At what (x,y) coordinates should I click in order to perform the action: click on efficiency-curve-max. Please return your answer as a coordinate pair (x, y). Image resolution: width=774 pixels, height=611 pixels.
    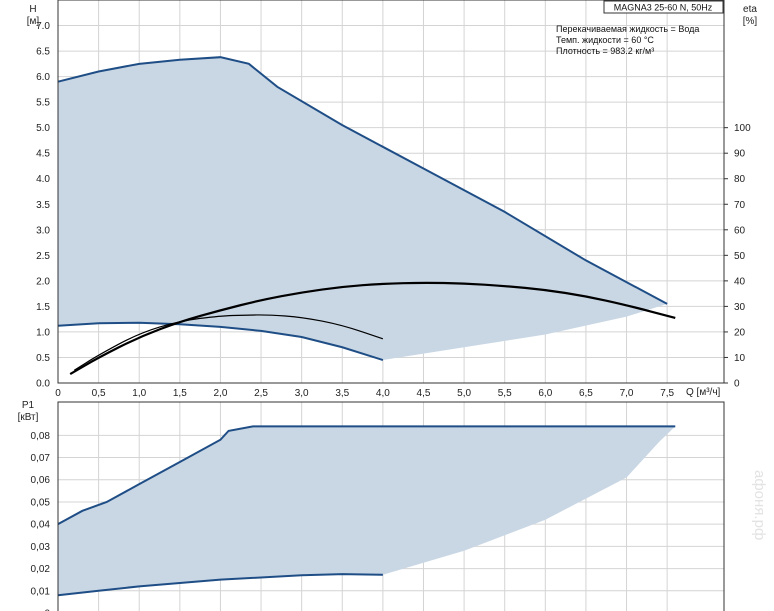
    Looking at the image, I should click on (372, 328).